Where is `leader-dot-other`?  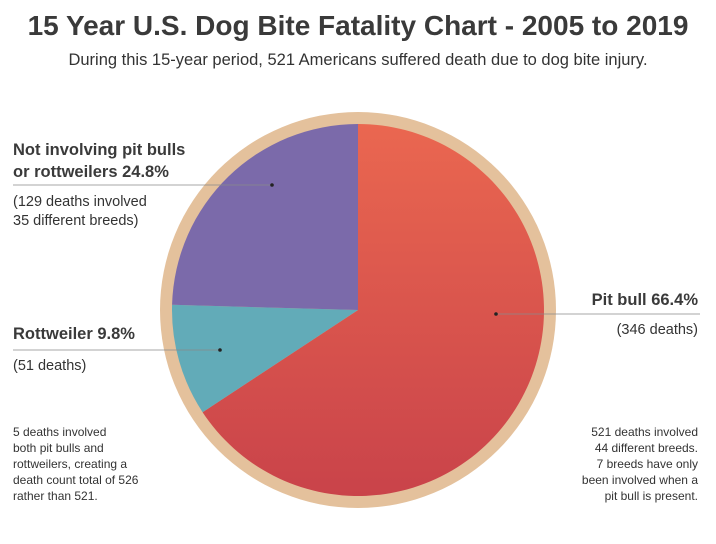 leader-dot-other is located at coordinates (272, 185).